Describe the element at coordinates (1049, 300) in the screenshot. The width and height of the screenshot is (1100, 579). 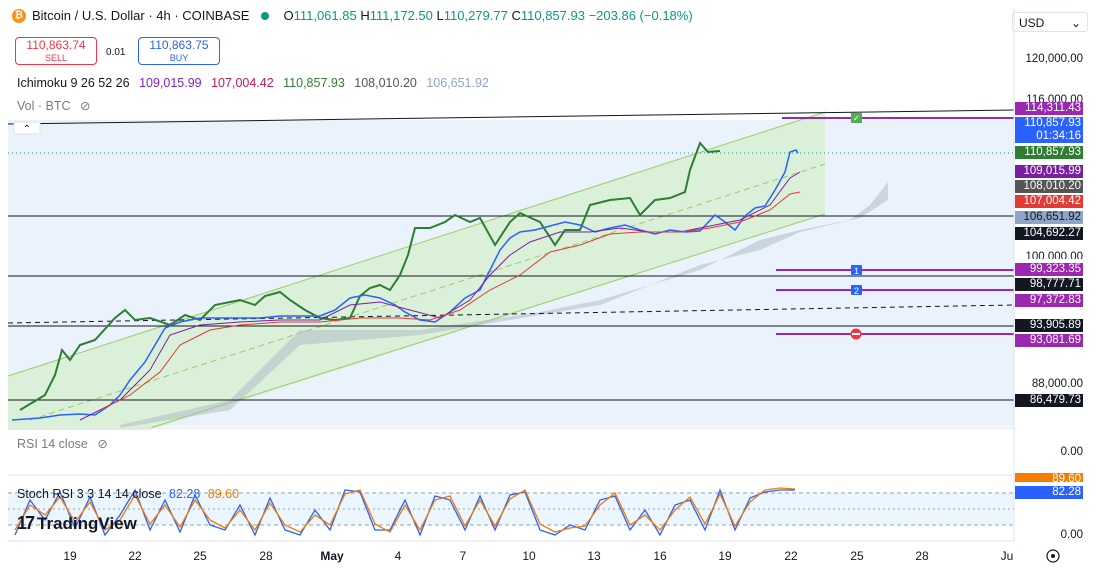
I see `price-label-entry2: 97,372.83` at that location.